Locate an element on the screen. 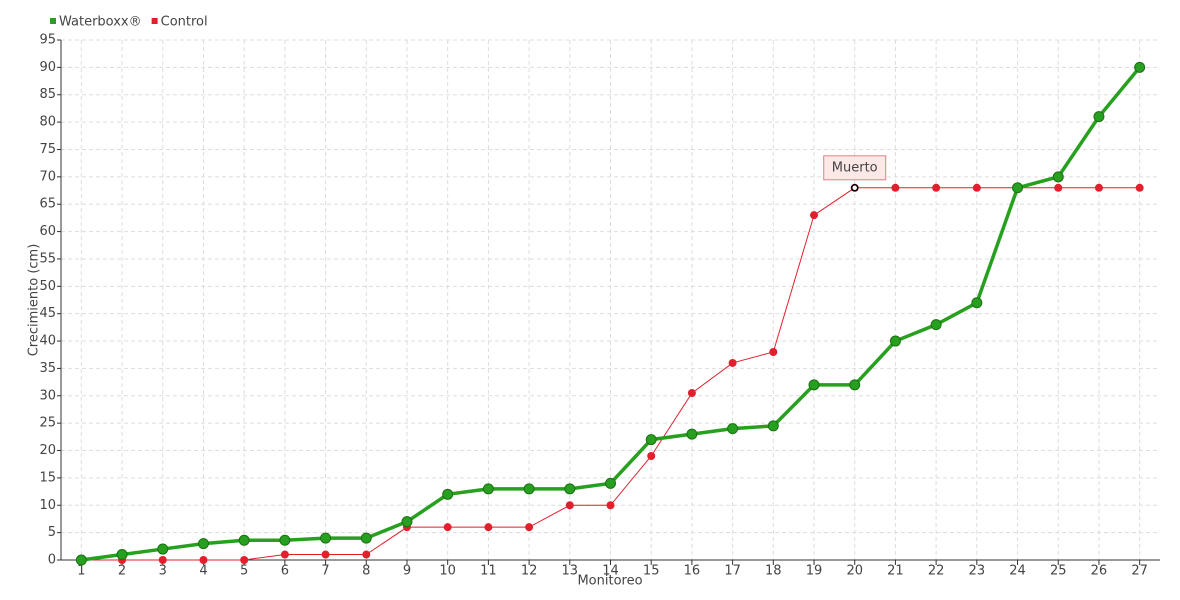  y-tick-label: 95 is located at coordinates (47, 40).